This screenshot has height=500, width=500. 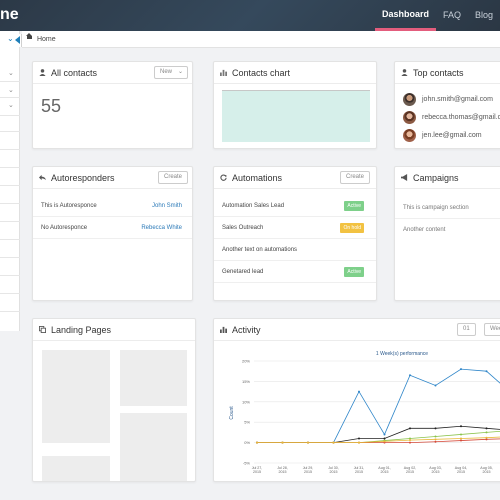 What do you see at coordinates (29, 37) in the screenshot?
I see `home-icon` at bounding box center [29, 37].